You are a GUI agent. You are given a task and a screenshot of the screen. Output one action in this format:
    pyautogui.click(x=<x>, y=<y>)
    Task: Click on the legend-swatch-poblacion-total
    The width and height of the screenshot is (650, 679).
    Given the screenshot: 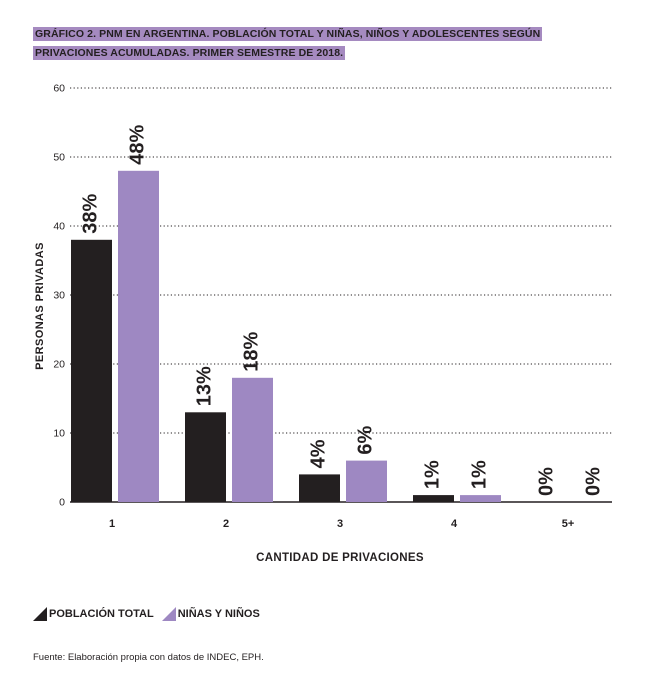 What is the action you would take?
    pyautogui.click(x=40, y=614)
    